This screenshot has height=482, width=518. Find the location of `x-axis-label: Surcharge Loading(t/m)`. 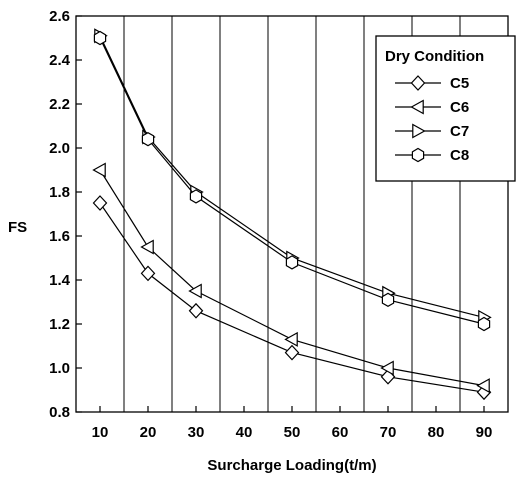

x-axis-label: Surcharge Loading(t/m) is located at coordinates (291, 465).